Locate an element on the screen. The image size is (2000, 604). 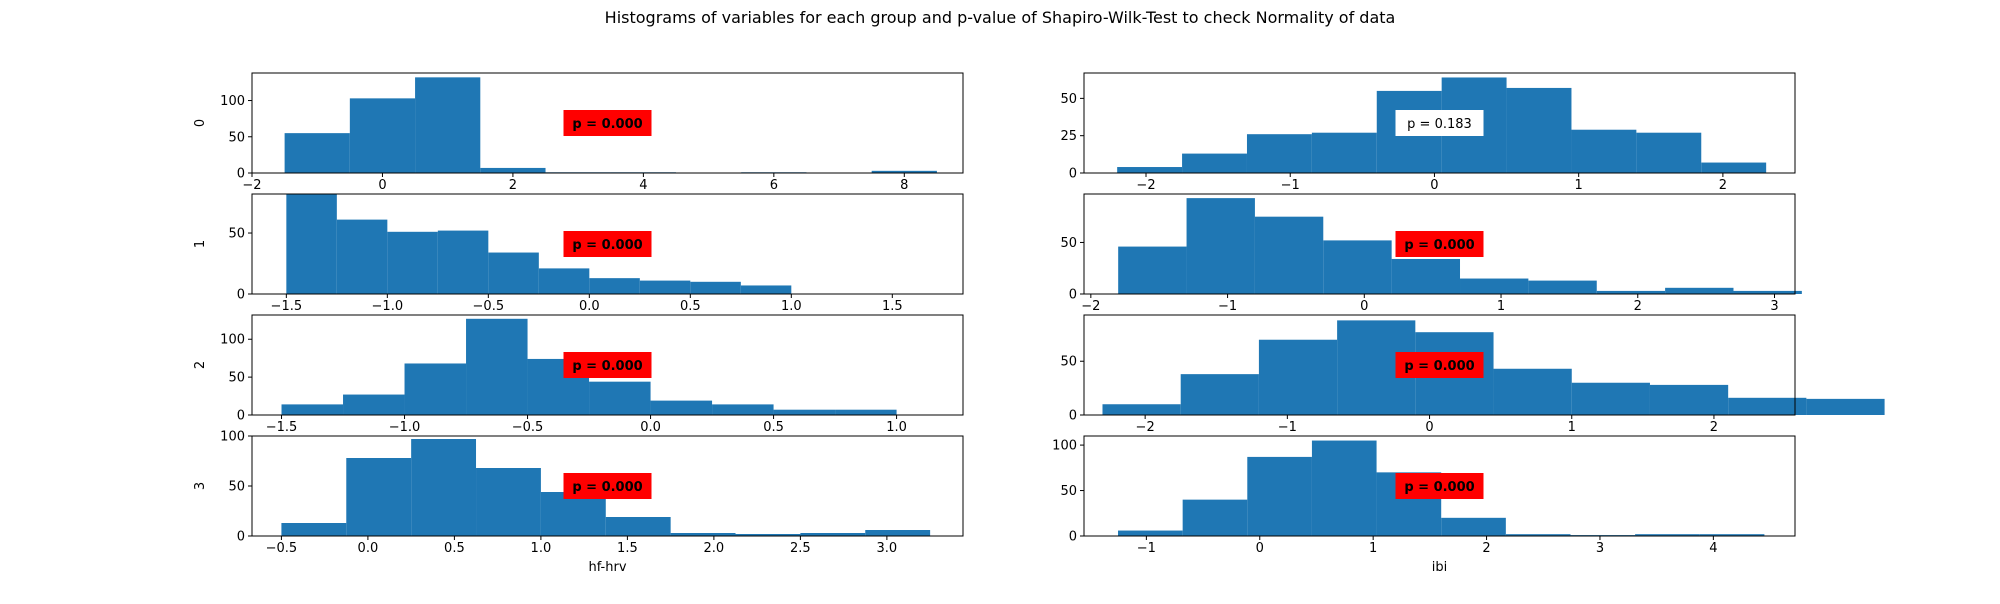
x-tick-label-g1-ibi: 3 is located at coordinates (1774, 306).